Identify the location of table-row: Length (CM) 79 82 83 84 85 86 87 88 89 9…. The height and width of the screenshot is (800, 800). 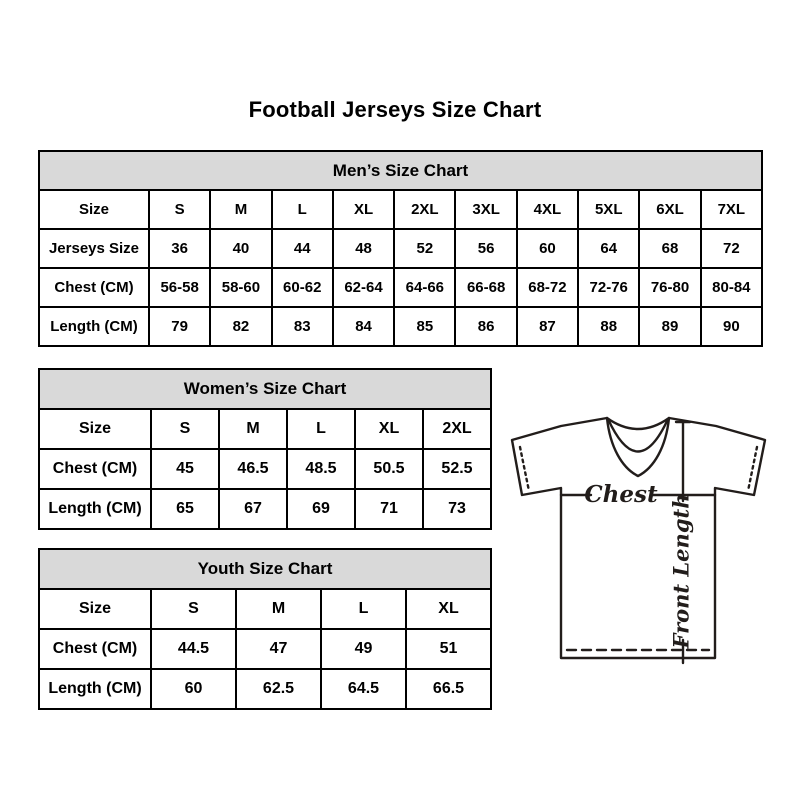
(401, 326).